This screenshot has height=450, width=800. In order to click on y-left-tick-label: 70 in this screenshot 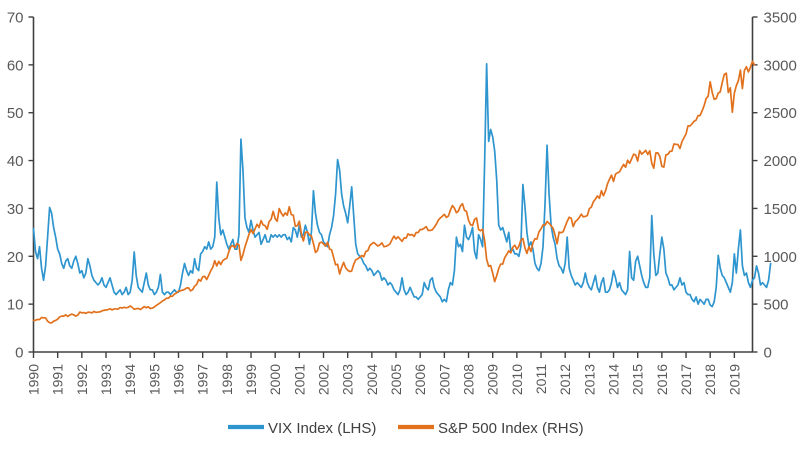, I will do `click(15, 18)`.